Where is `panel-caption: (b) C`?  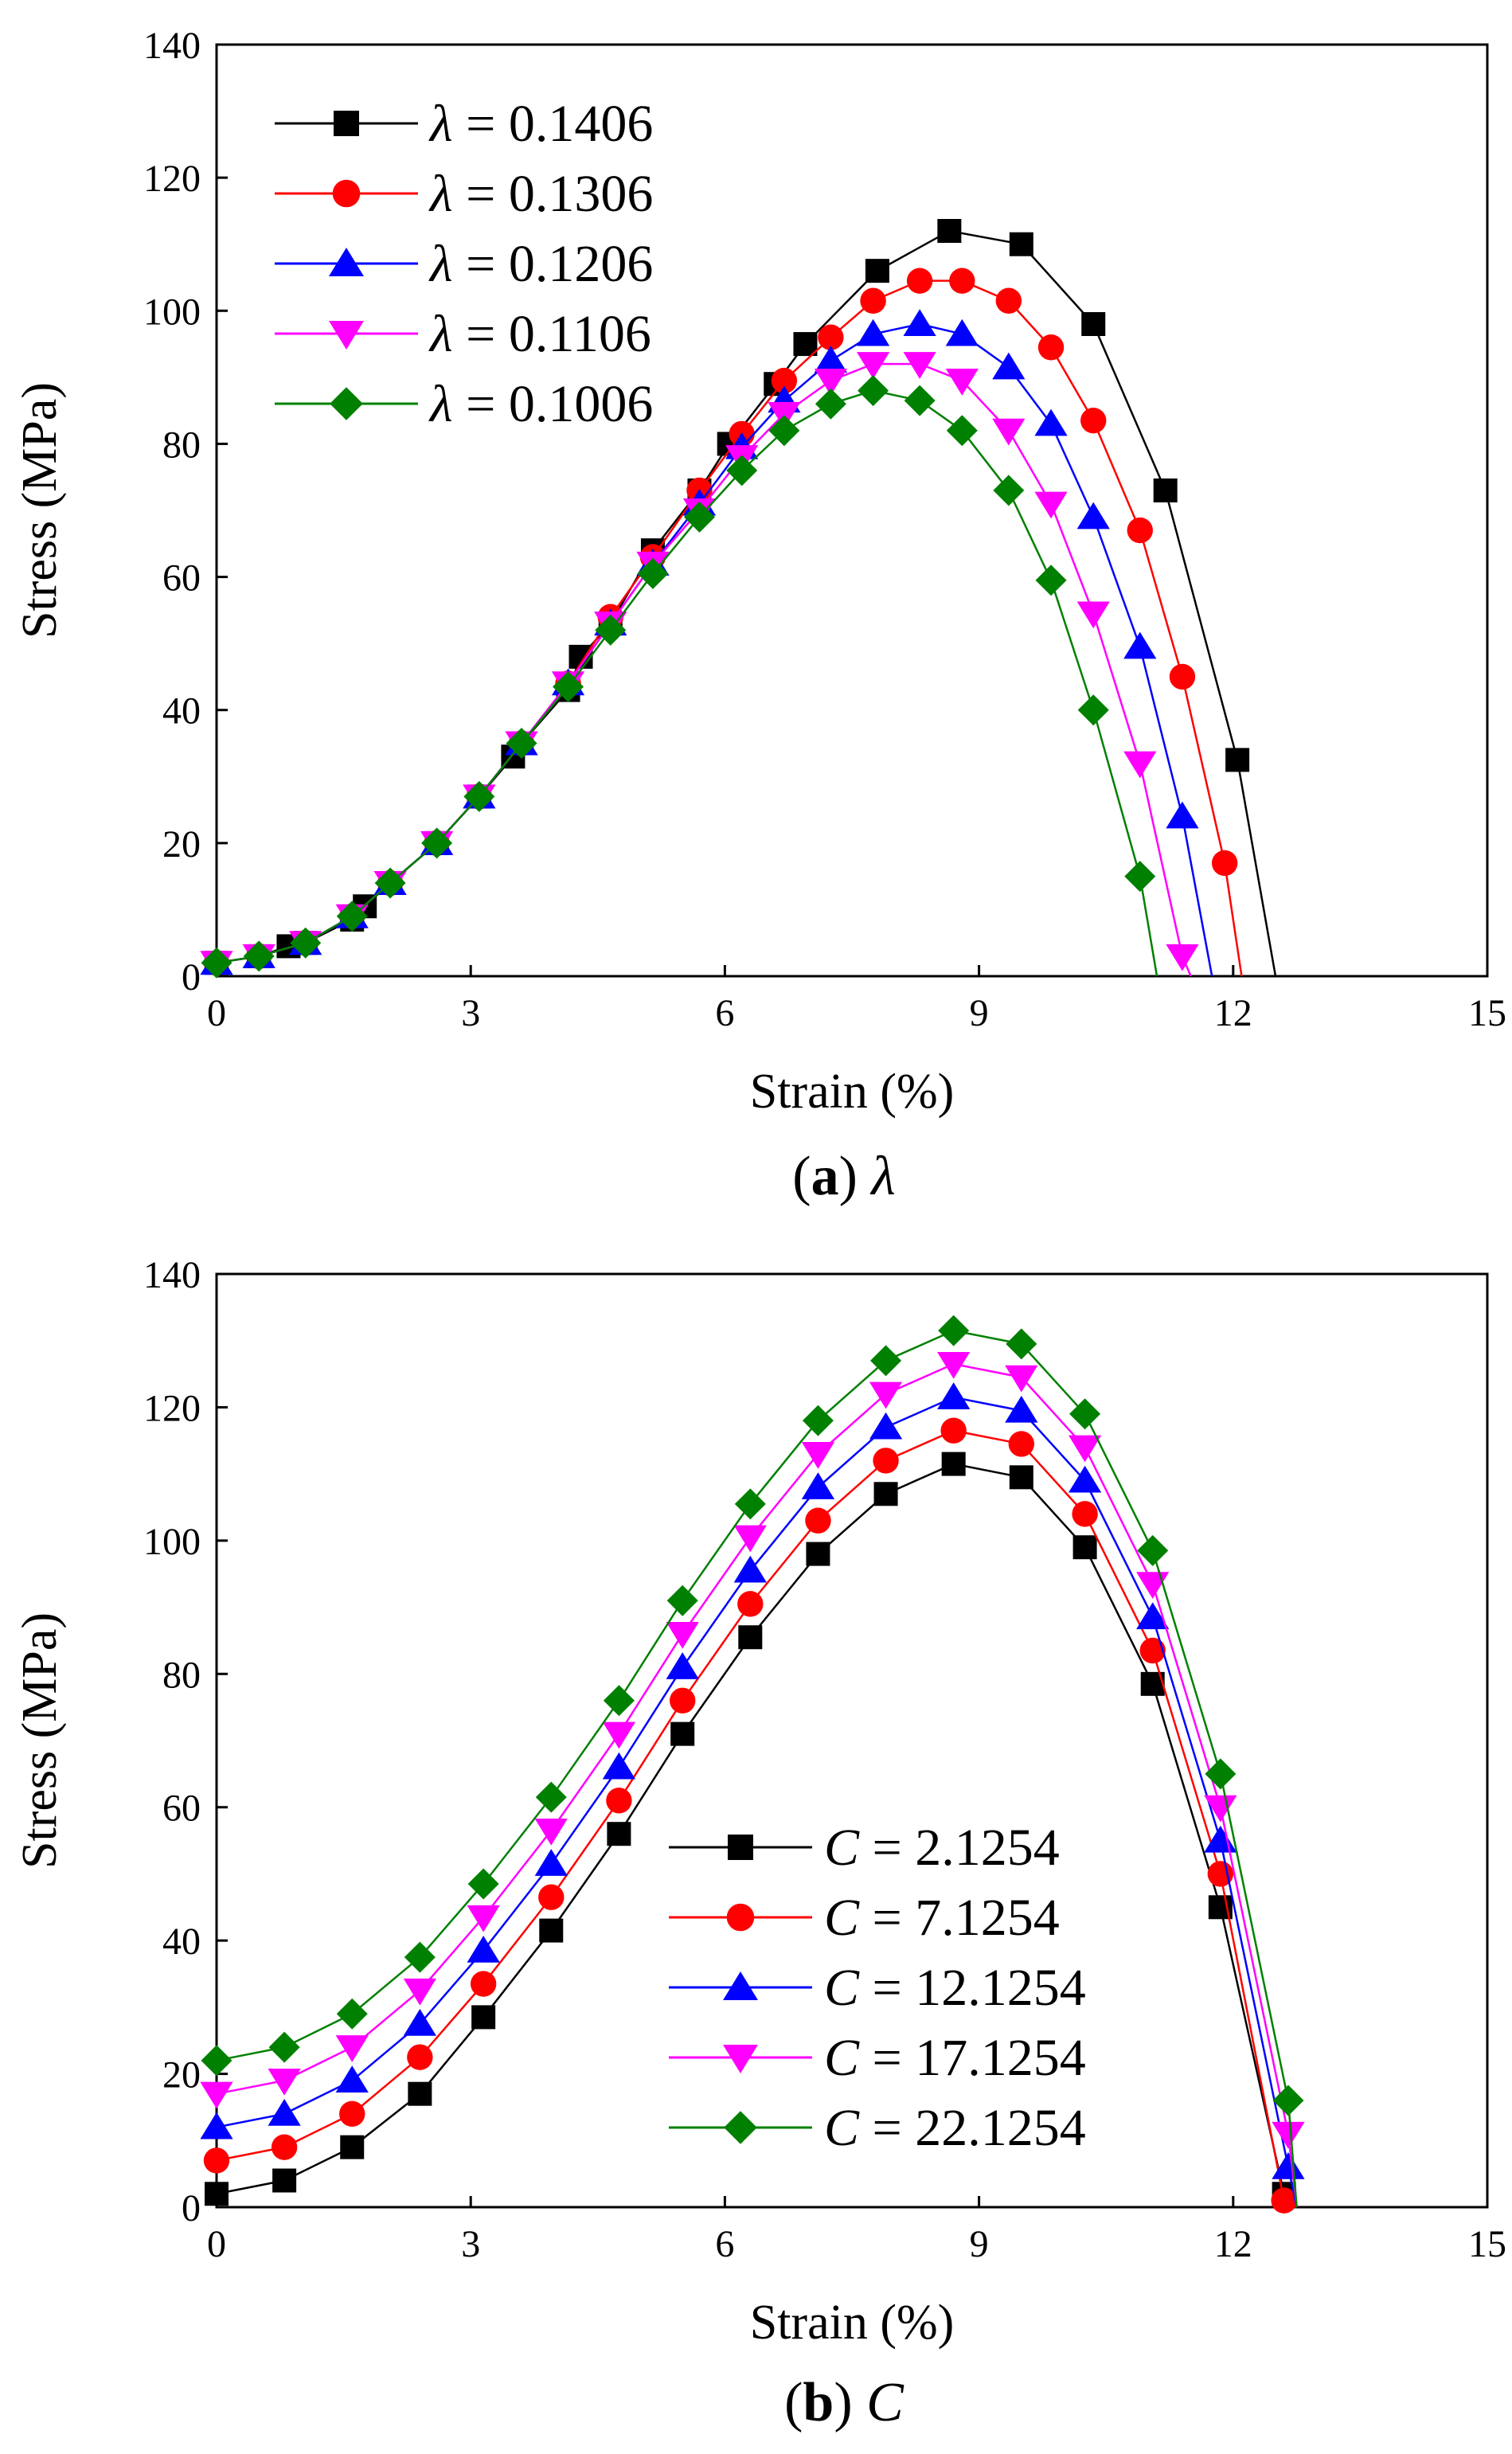
panel-caption: (b) C is located at coordinates (844, 2402).